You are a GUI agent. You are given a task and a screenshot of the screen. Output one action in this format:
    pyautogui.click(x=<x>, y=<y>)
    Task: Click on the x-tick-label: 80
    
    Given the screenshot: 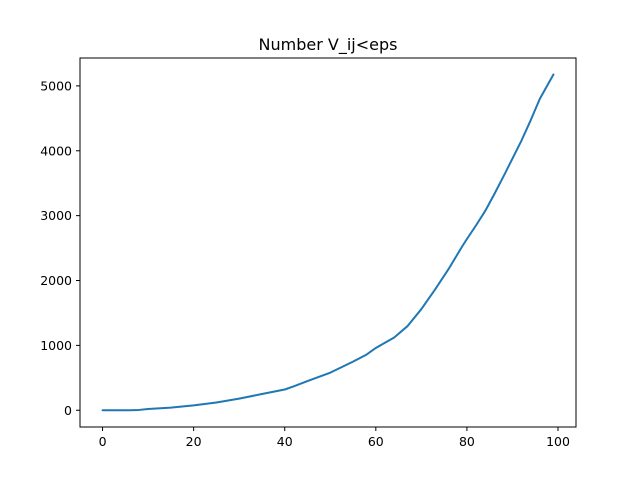 What is the action you would take?
    pyautogui.click(x=467, y=441)
    